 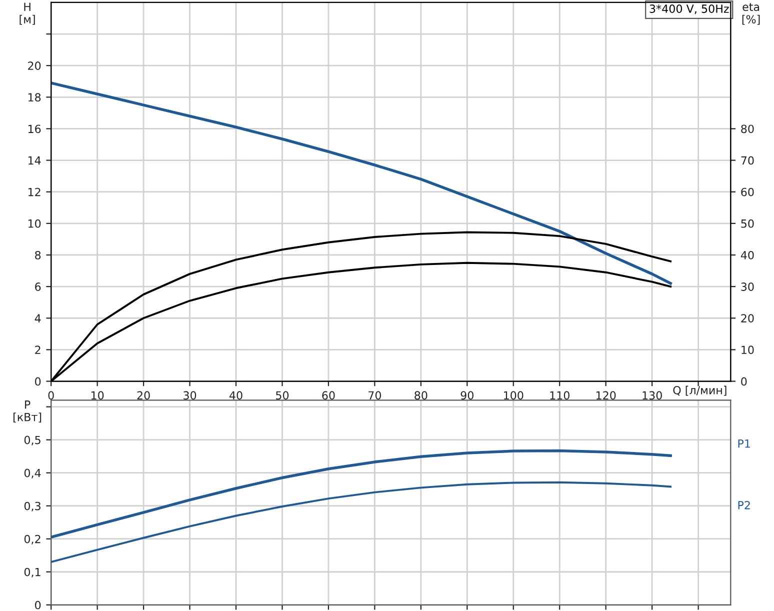 I want to click on x-tick-label: 30, so click(x=190, y=395).